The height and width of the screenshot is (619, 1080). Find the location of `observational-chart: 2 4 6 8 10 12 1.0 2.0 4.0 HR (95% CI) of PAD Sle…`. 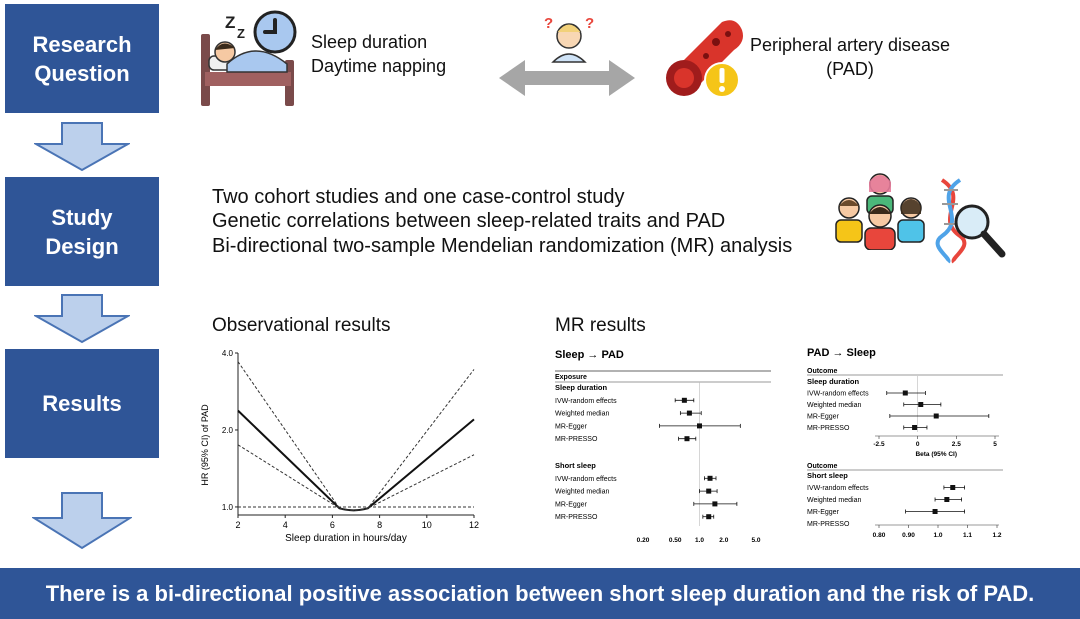

observational-chart: 2 4 6 8 10 12 1.0 2.0 4.0 HR (95% CI) of PAD Sle… is located at coordinates (339, 446).